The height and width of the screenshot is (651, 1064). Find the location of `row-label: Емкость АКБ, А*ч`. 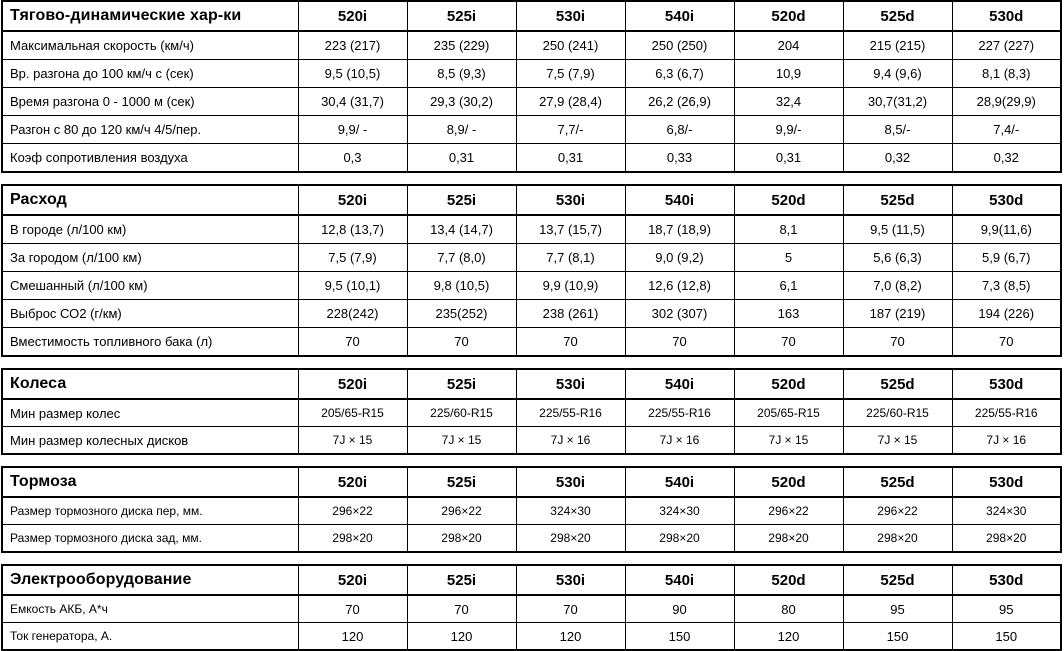

row-label: Емкость АКБ, А*ч is located at coordinates (150, 608).